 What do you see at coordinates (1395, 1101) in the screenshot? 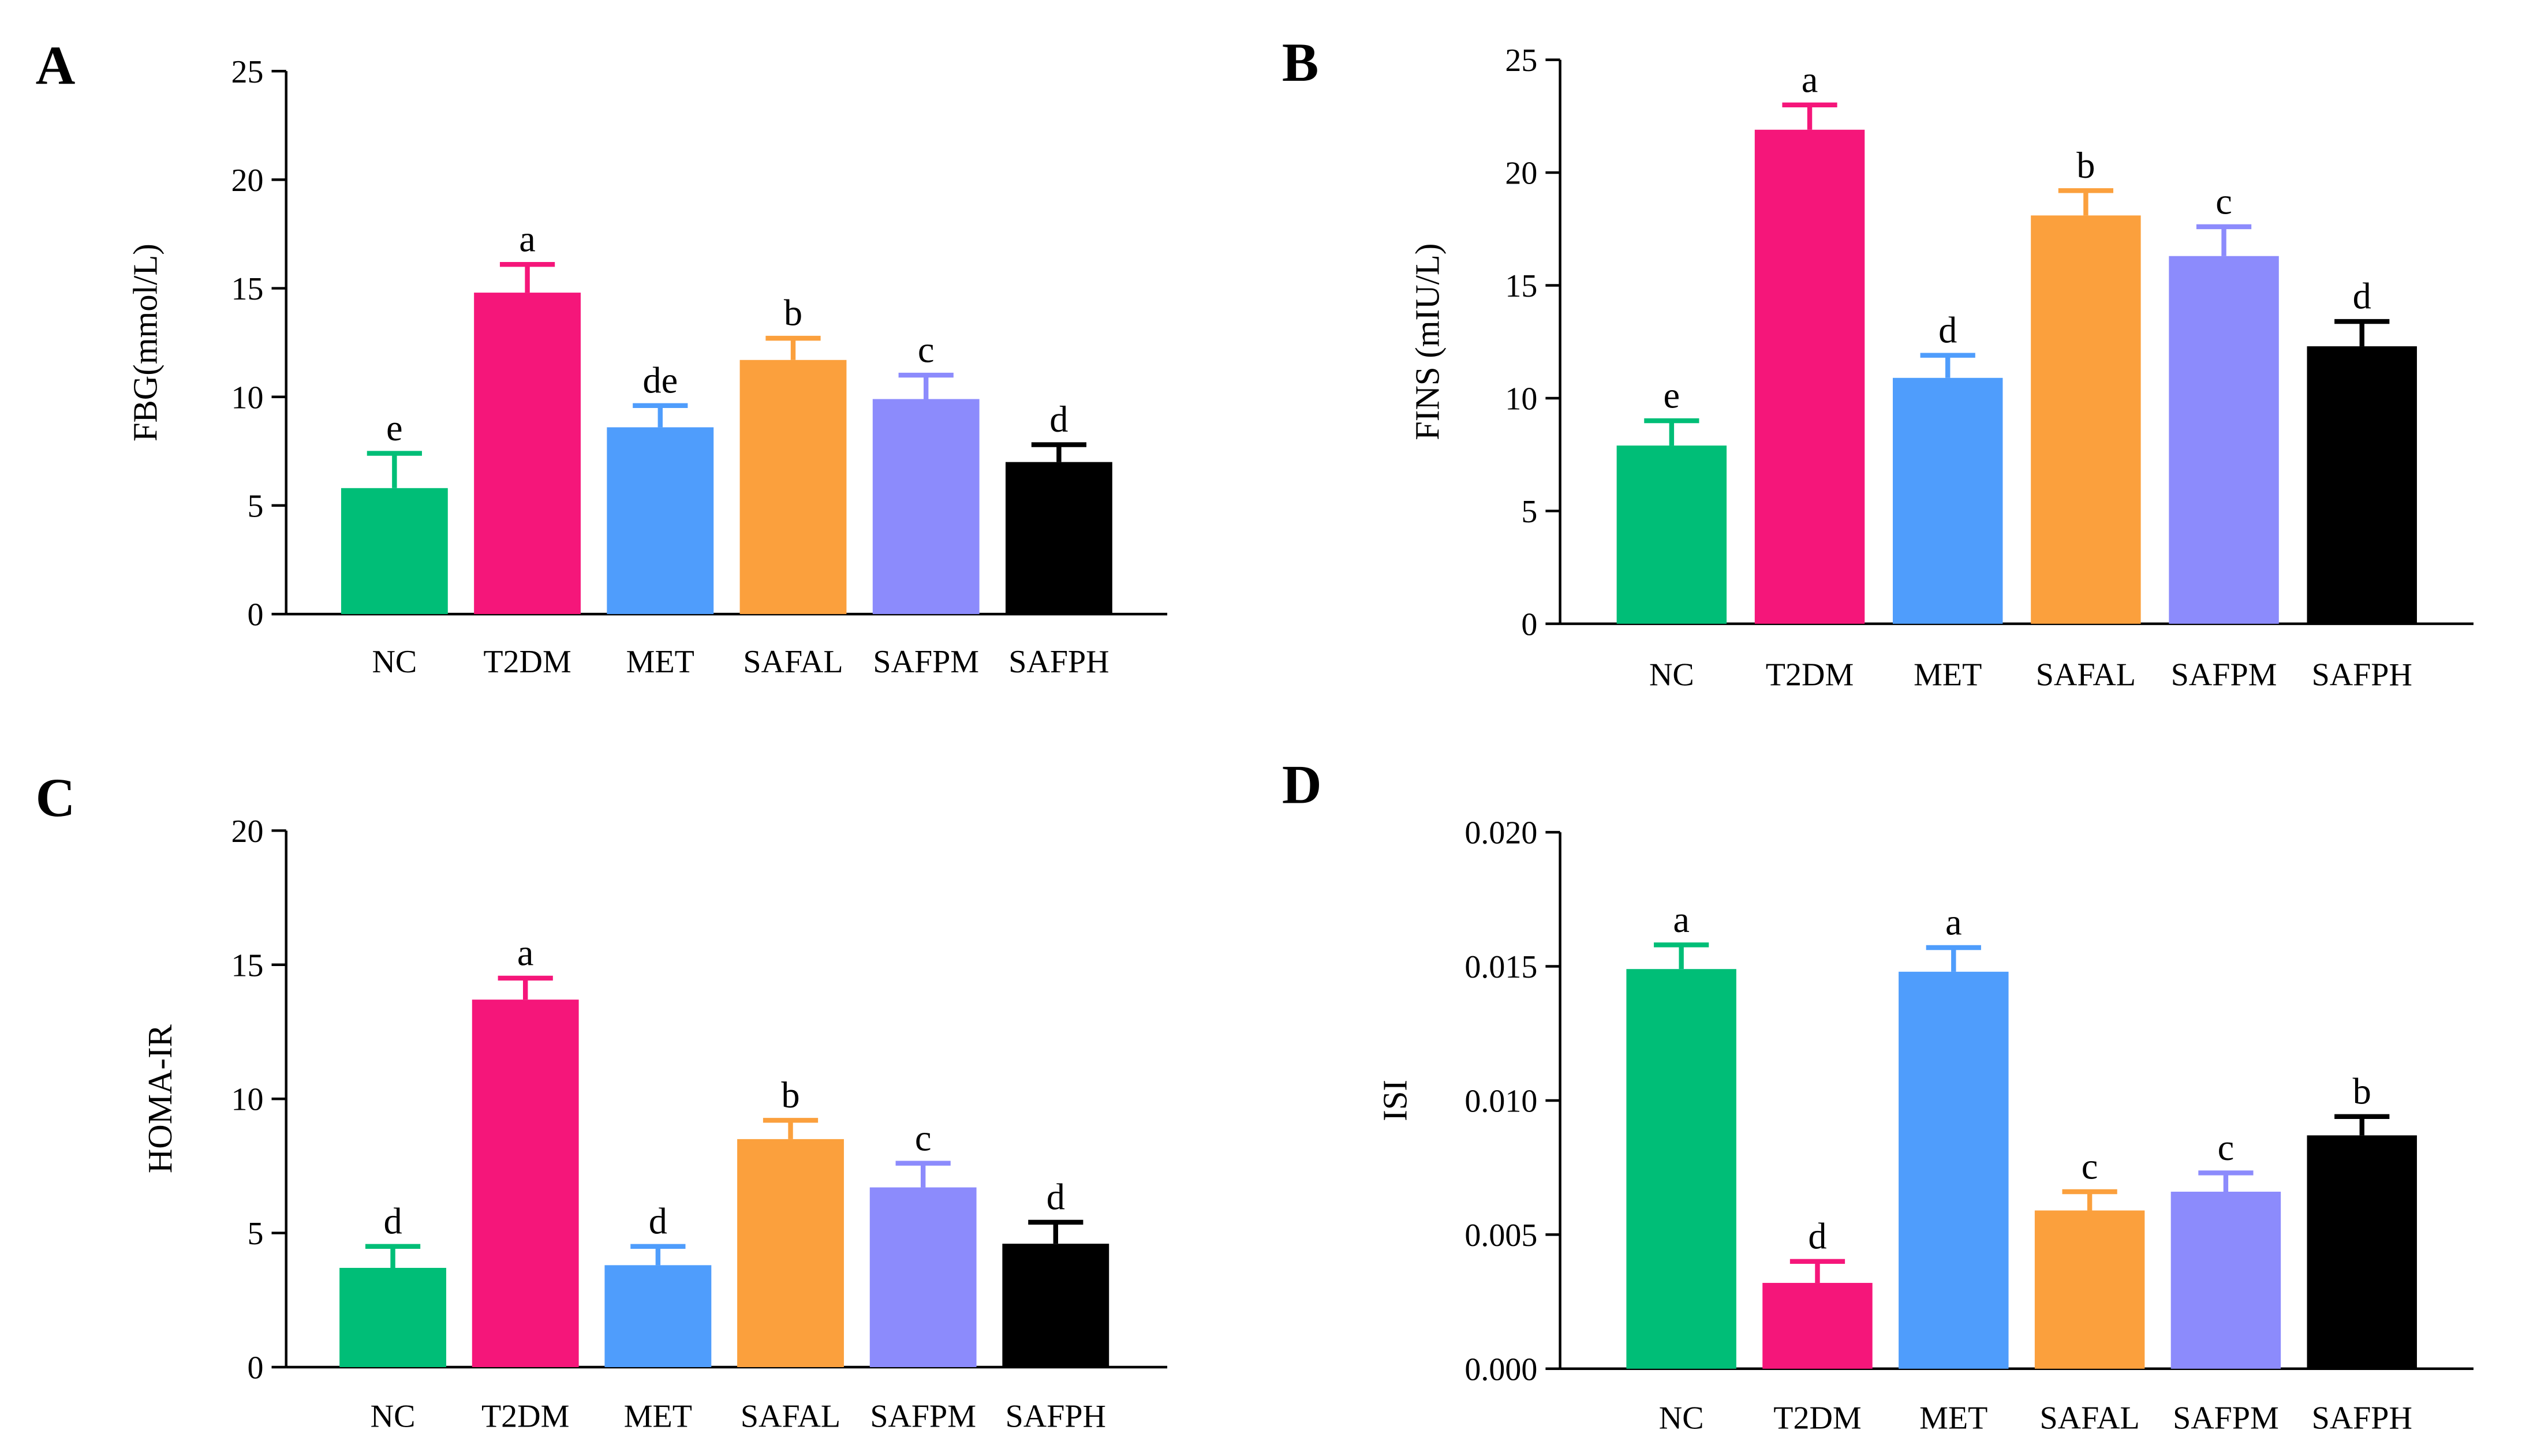
I see `y-axis-label: ISI` at bounding box center [1395, 1101].